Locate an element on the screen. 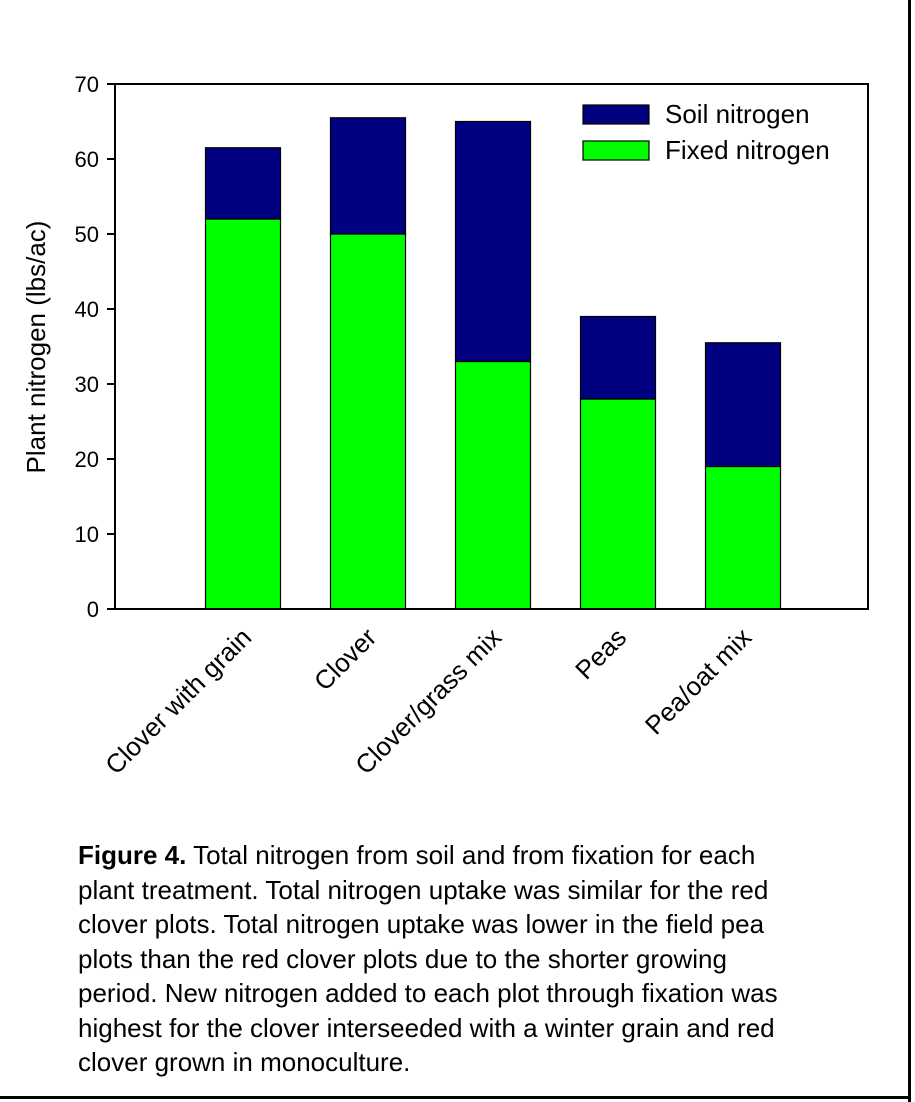 This screenshot has height=1102, width=915. y-tick-label: 20 is located at coordinates (87, 459).